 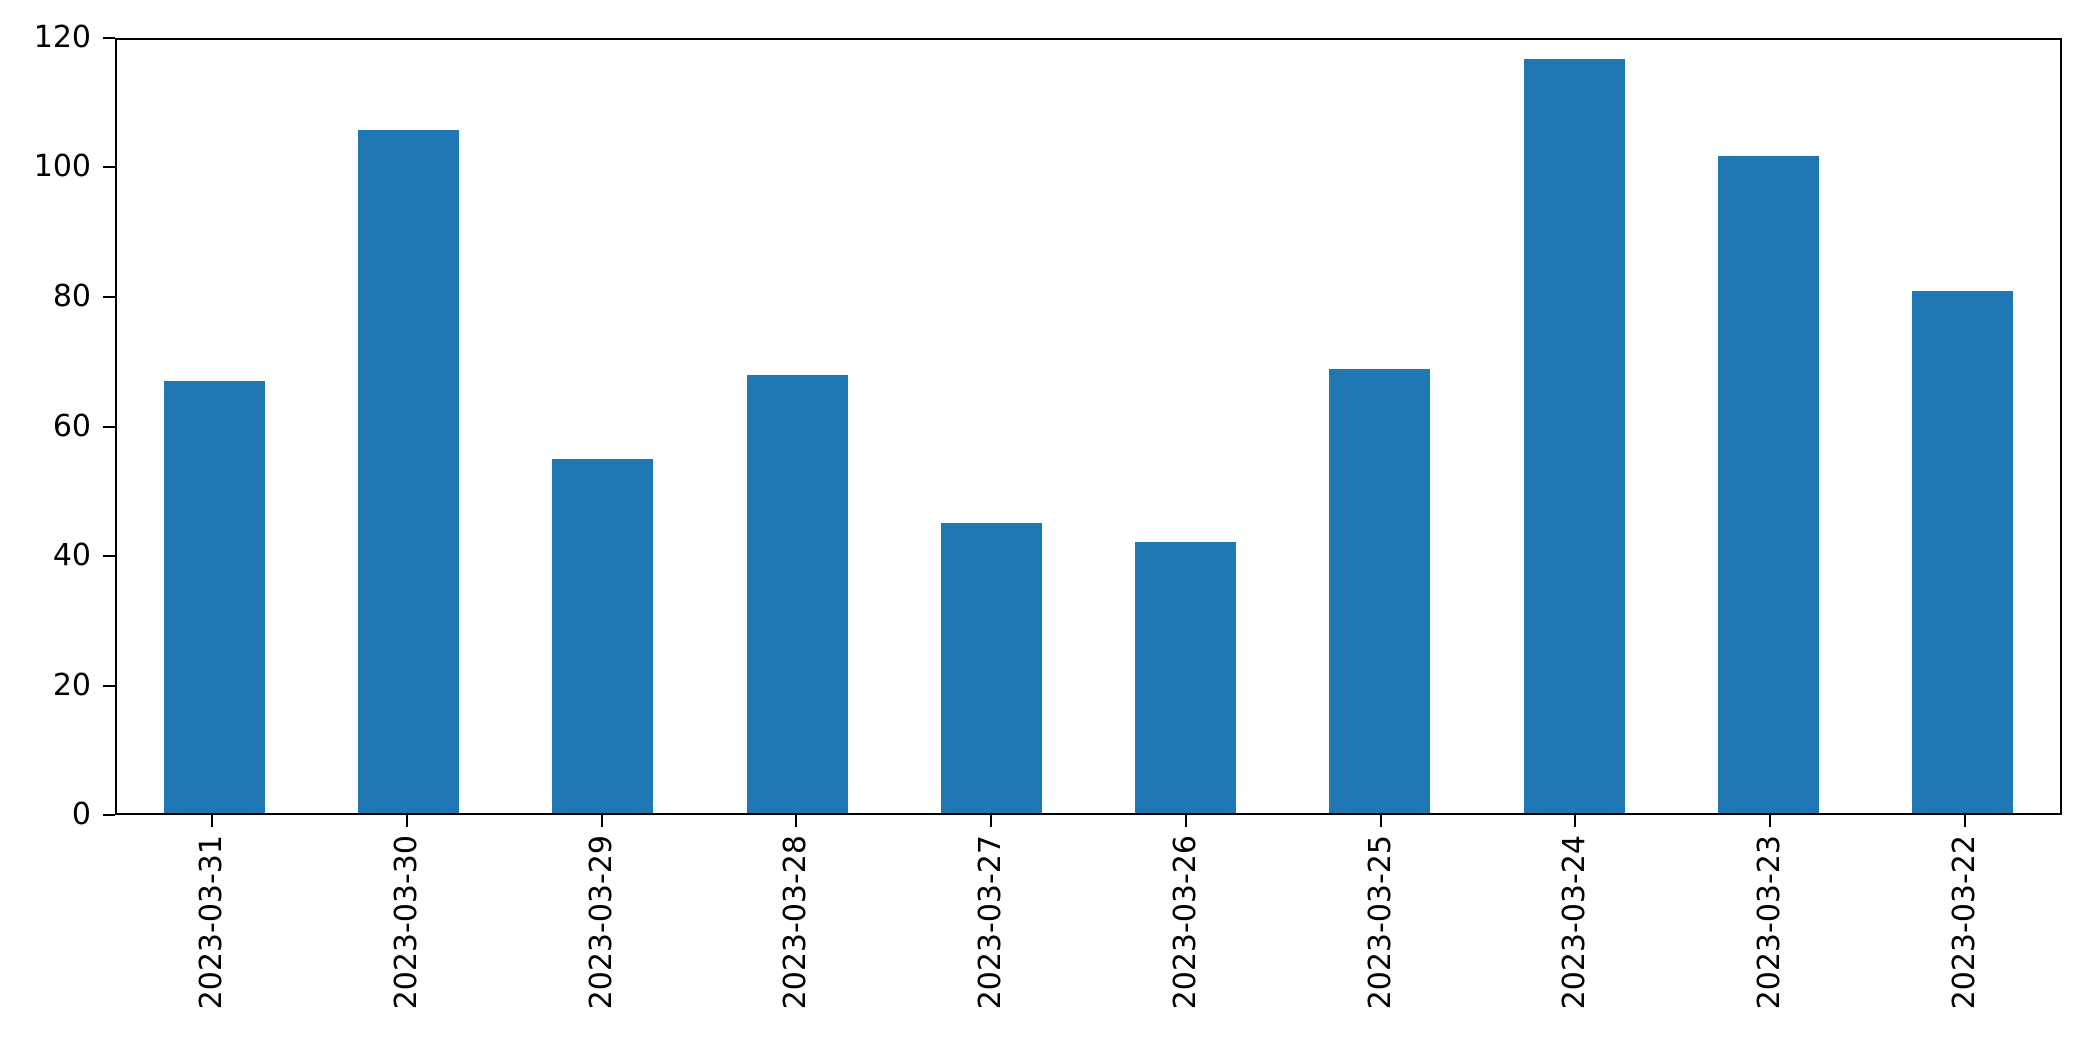 I want to click on x-tick-label: 2023-03-30, so click(x=406, y=922).